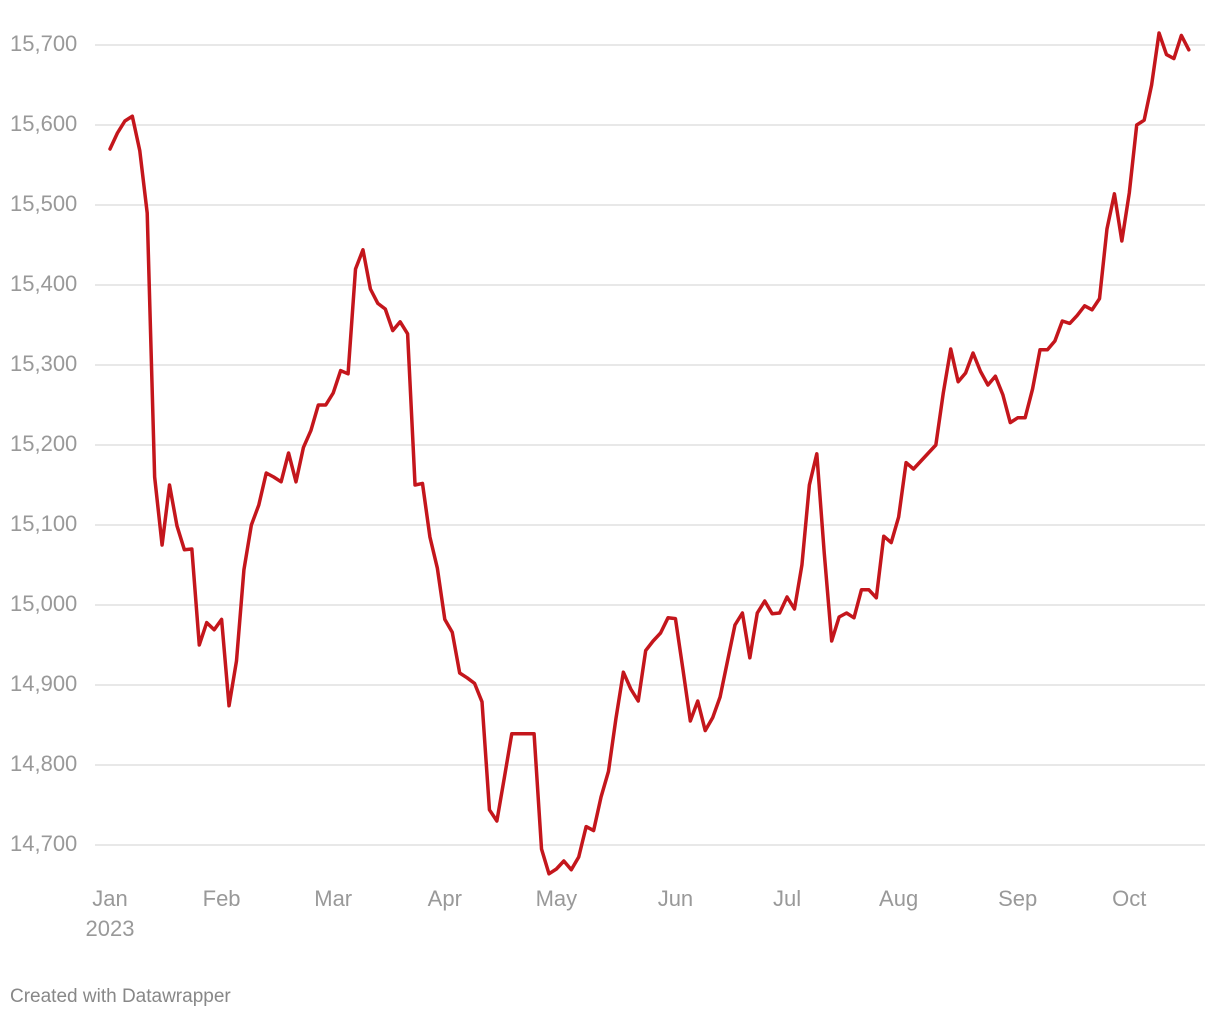 This screenshot has width=1220, height=1025. Describe the element at coordinates (1017, 898) in the screenshot. I see `x-tick-label: Sep` at that location.